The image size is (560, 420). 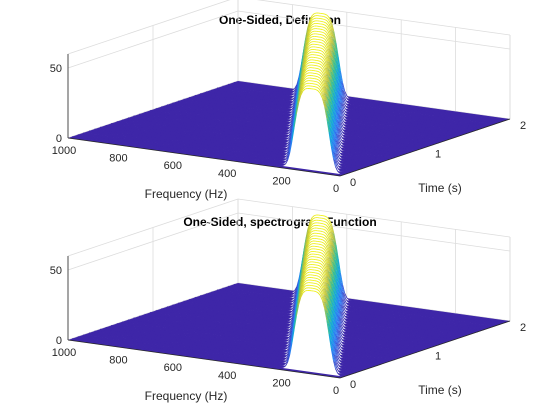 I want to click on frequency-tick-label: 200, so click(x=281, y=181).